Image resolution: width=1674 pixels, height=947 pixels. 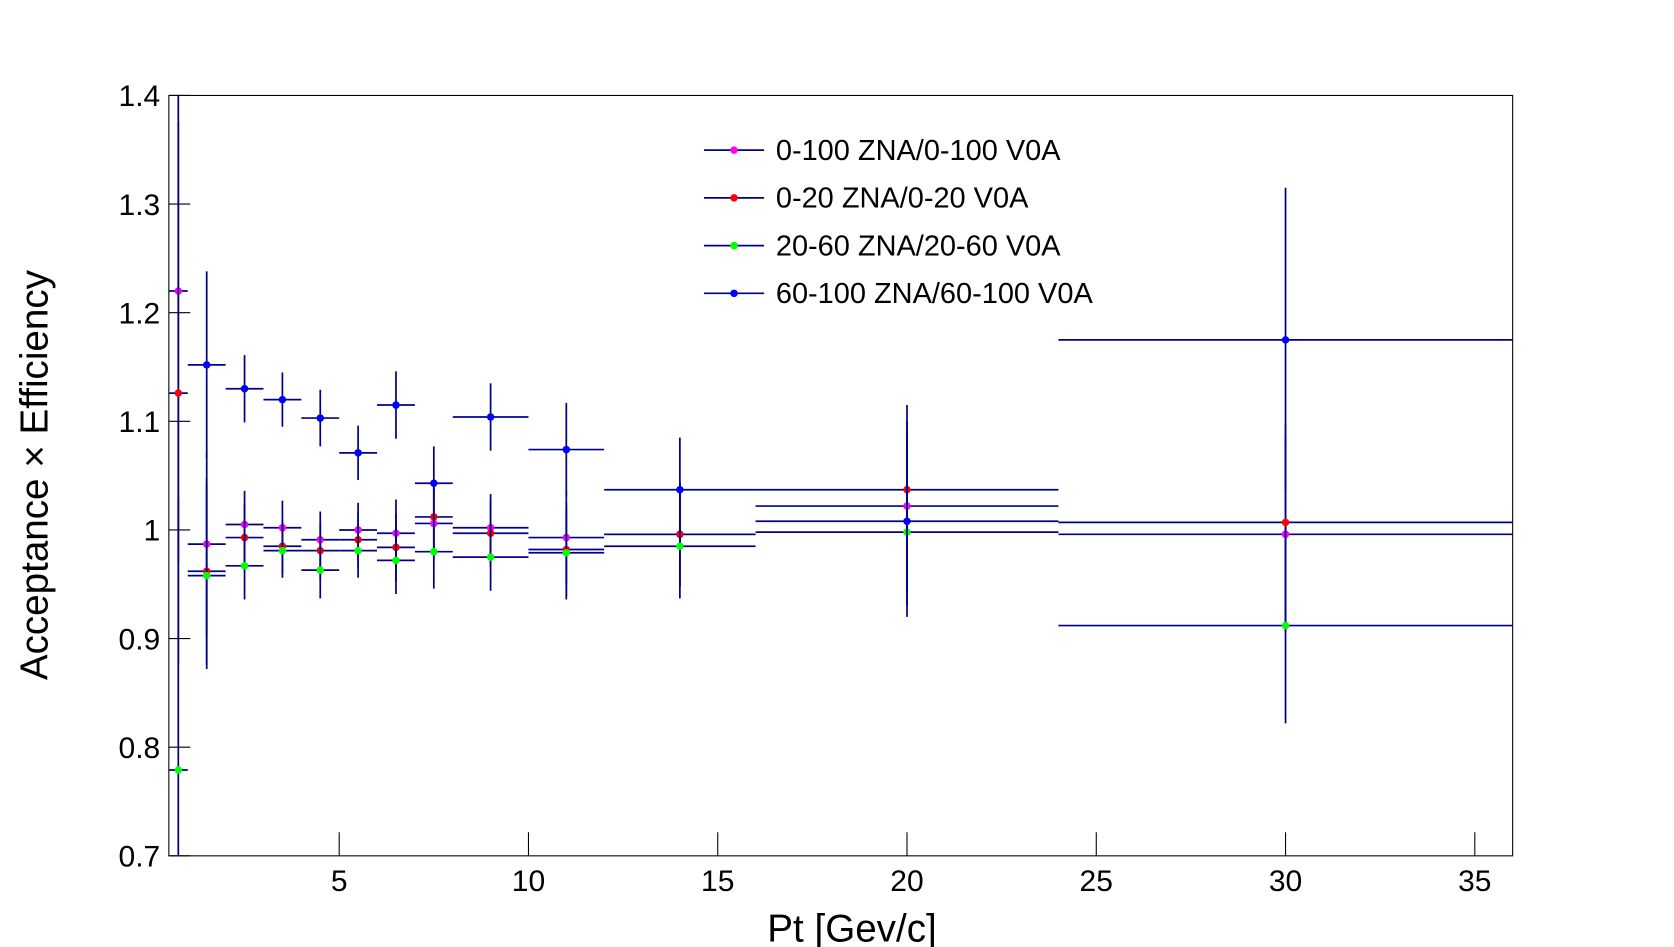 I want to click on legend-label: 20-60 ZNA/20-60 V0A, so click(x=918, y=246).